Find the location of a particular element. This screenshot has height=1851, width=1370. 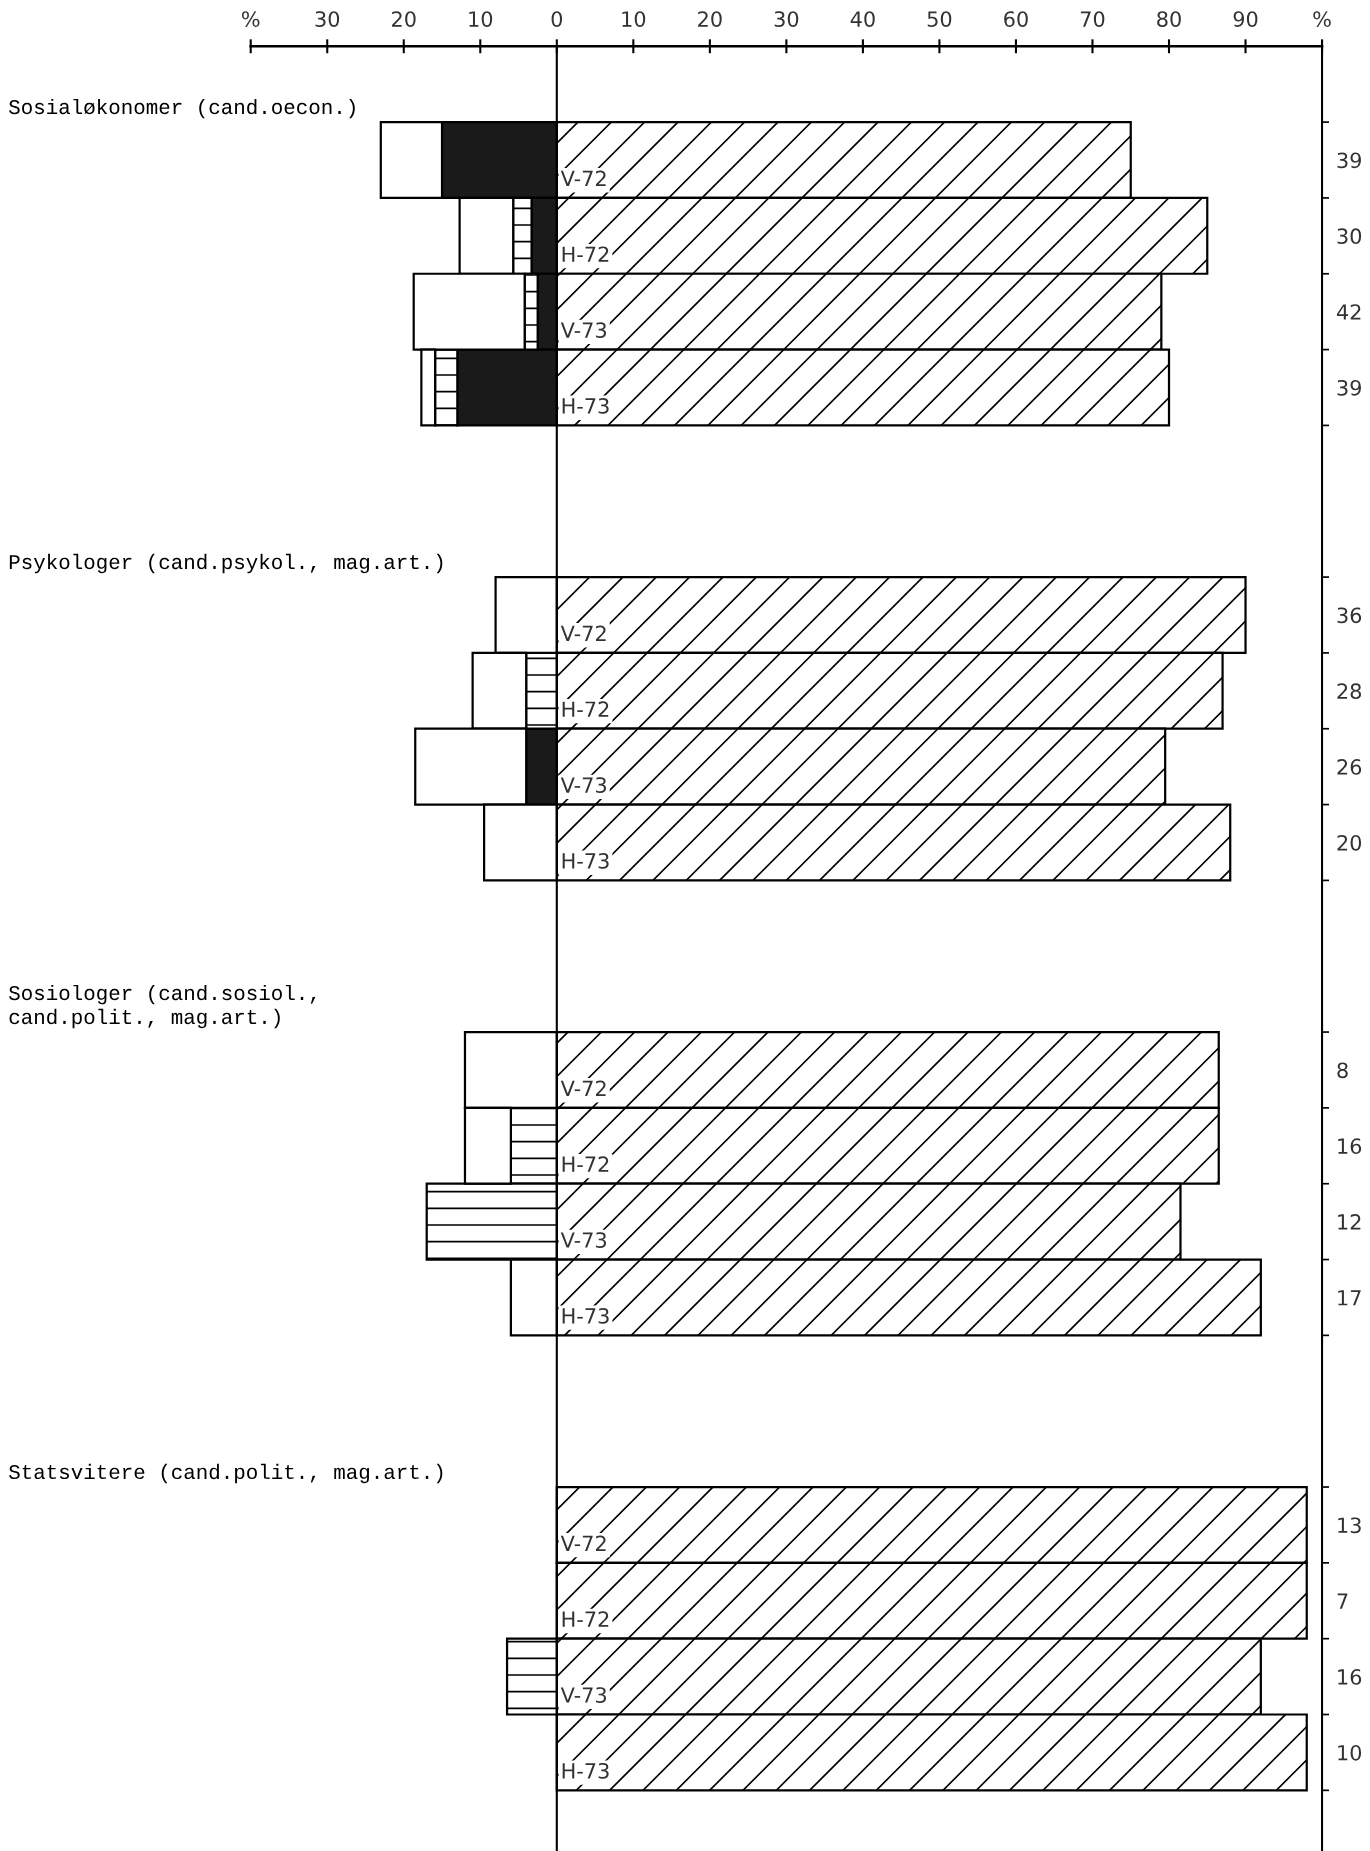

y2-tick-label: 20 is located at coordinates (1349, 842).